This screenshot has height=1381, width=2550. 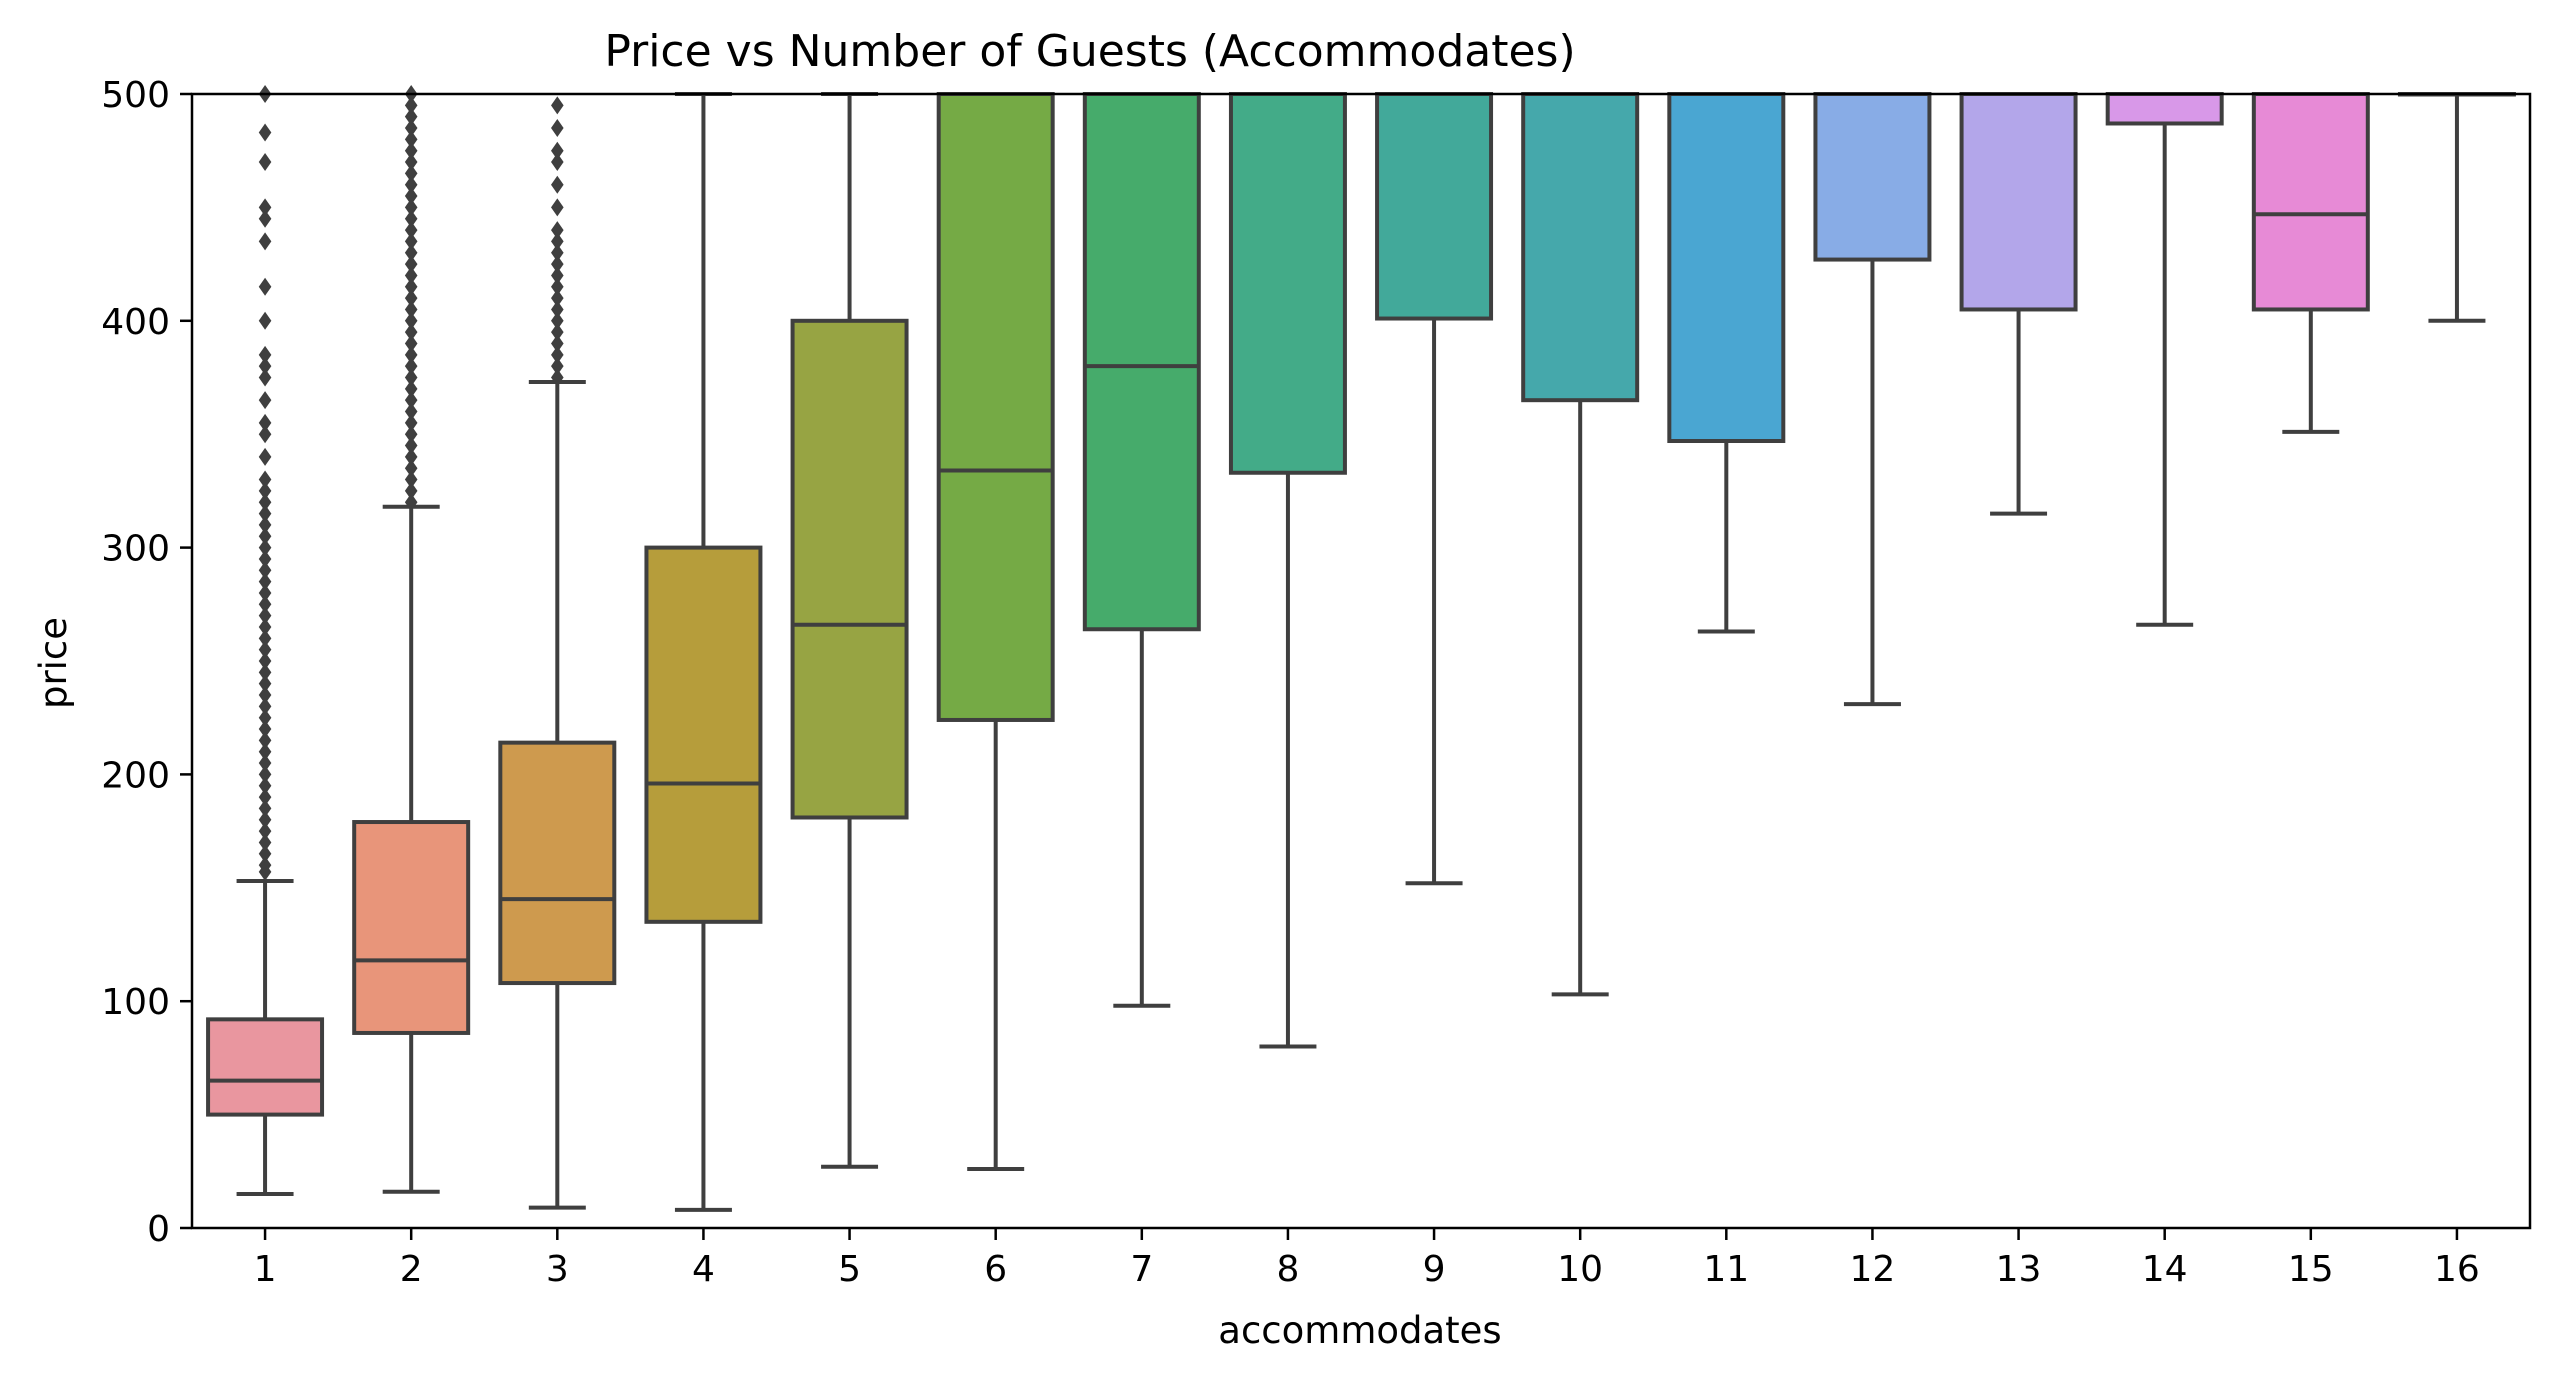 I want to click on x-tick-label: 14, so click(x=2165, y=1269).